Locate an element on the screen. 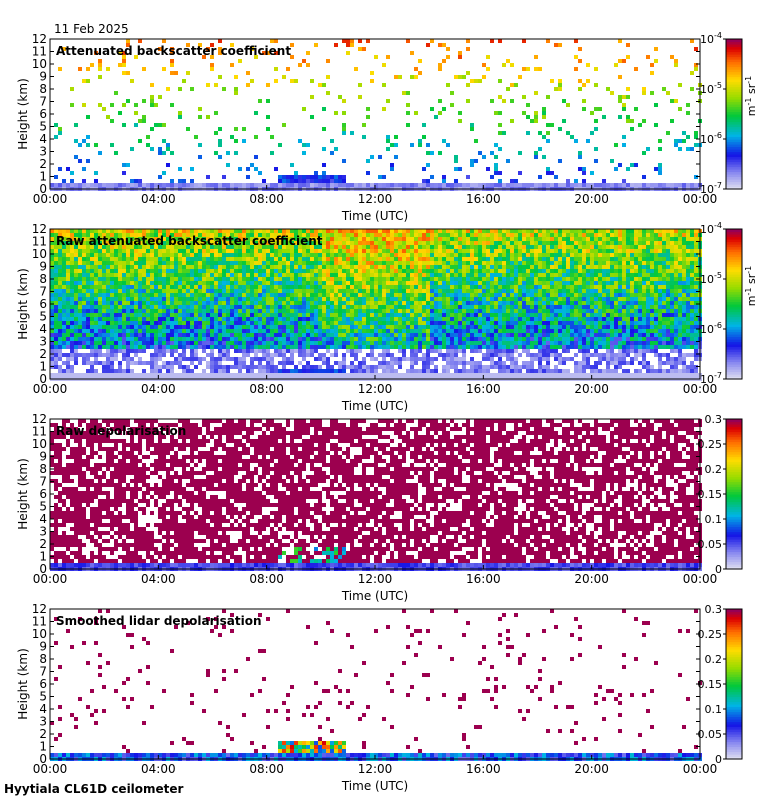  colorbar-tick-label: 0.25 is located at coordinates (710, 444).